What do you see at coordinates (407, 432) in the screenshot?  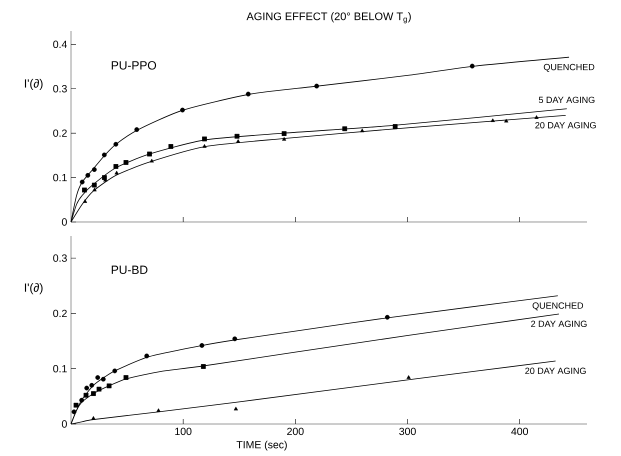 I see `x-tick-label: 300` at bounding box center [407, 432].